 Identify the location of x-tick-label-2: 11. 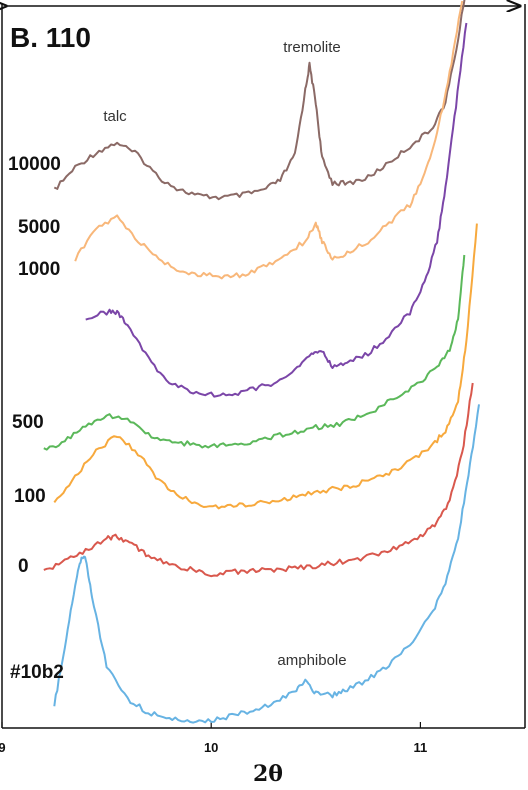
(421, 747).